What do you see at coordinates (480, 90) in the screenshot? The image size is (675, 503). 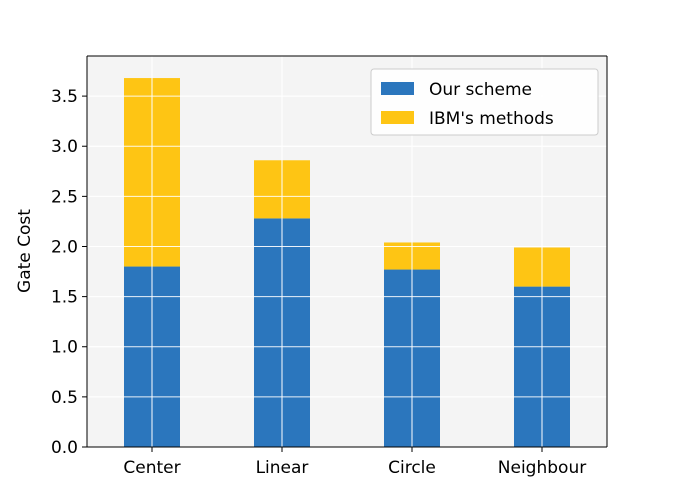 I see `legend-label: Our scheme` at bounding box center [480, 90].